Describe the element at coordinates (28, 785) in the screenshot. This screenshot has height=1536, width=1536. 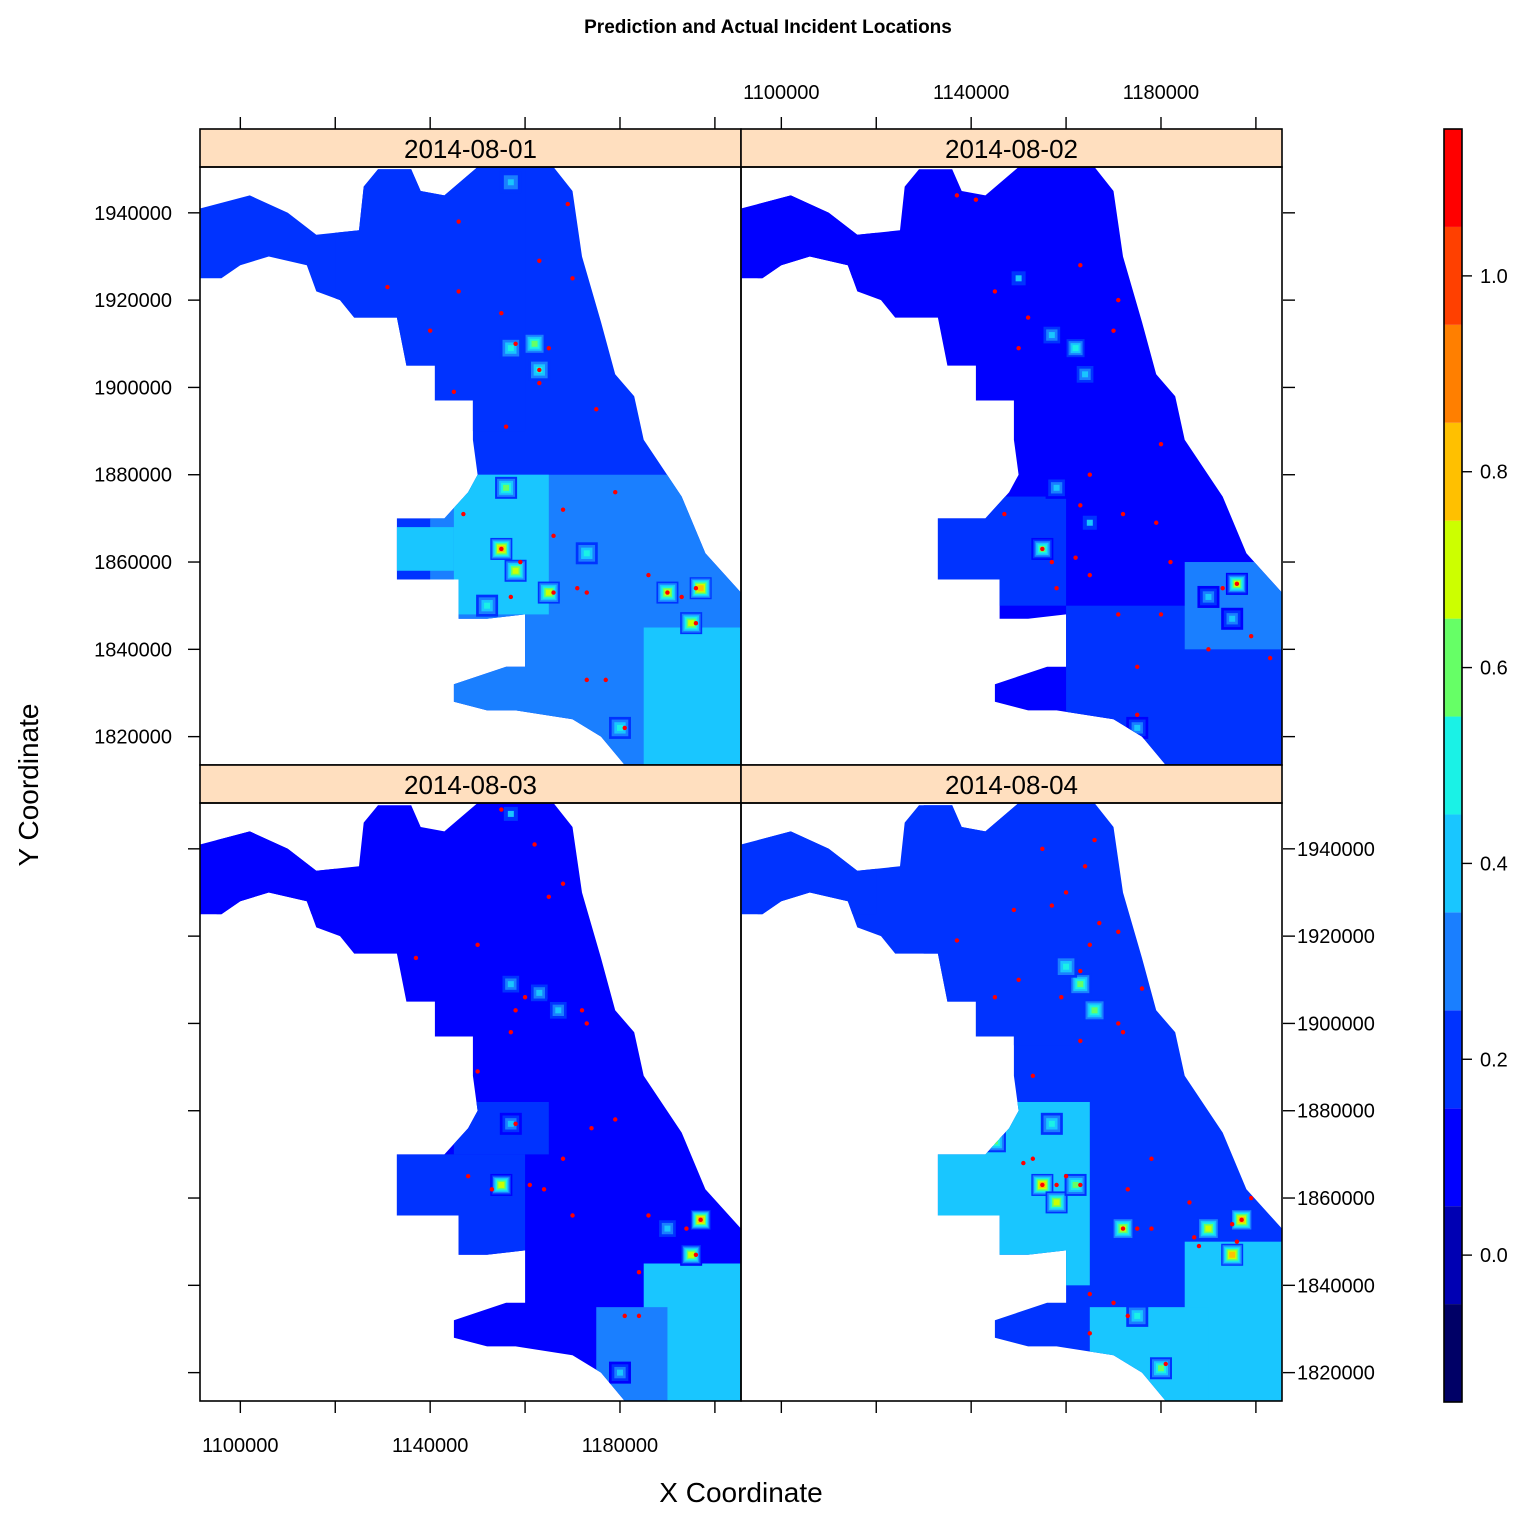
I see `y-axis-title: Y Coordinate` at that location.